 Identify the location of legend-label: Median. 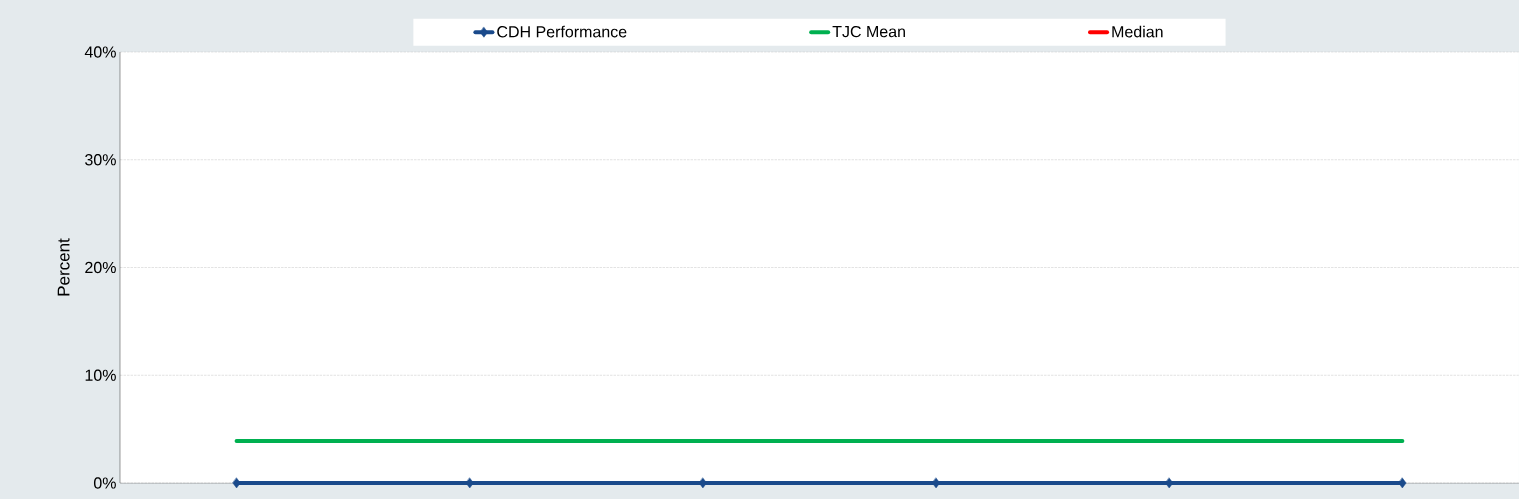
(1137, 31).